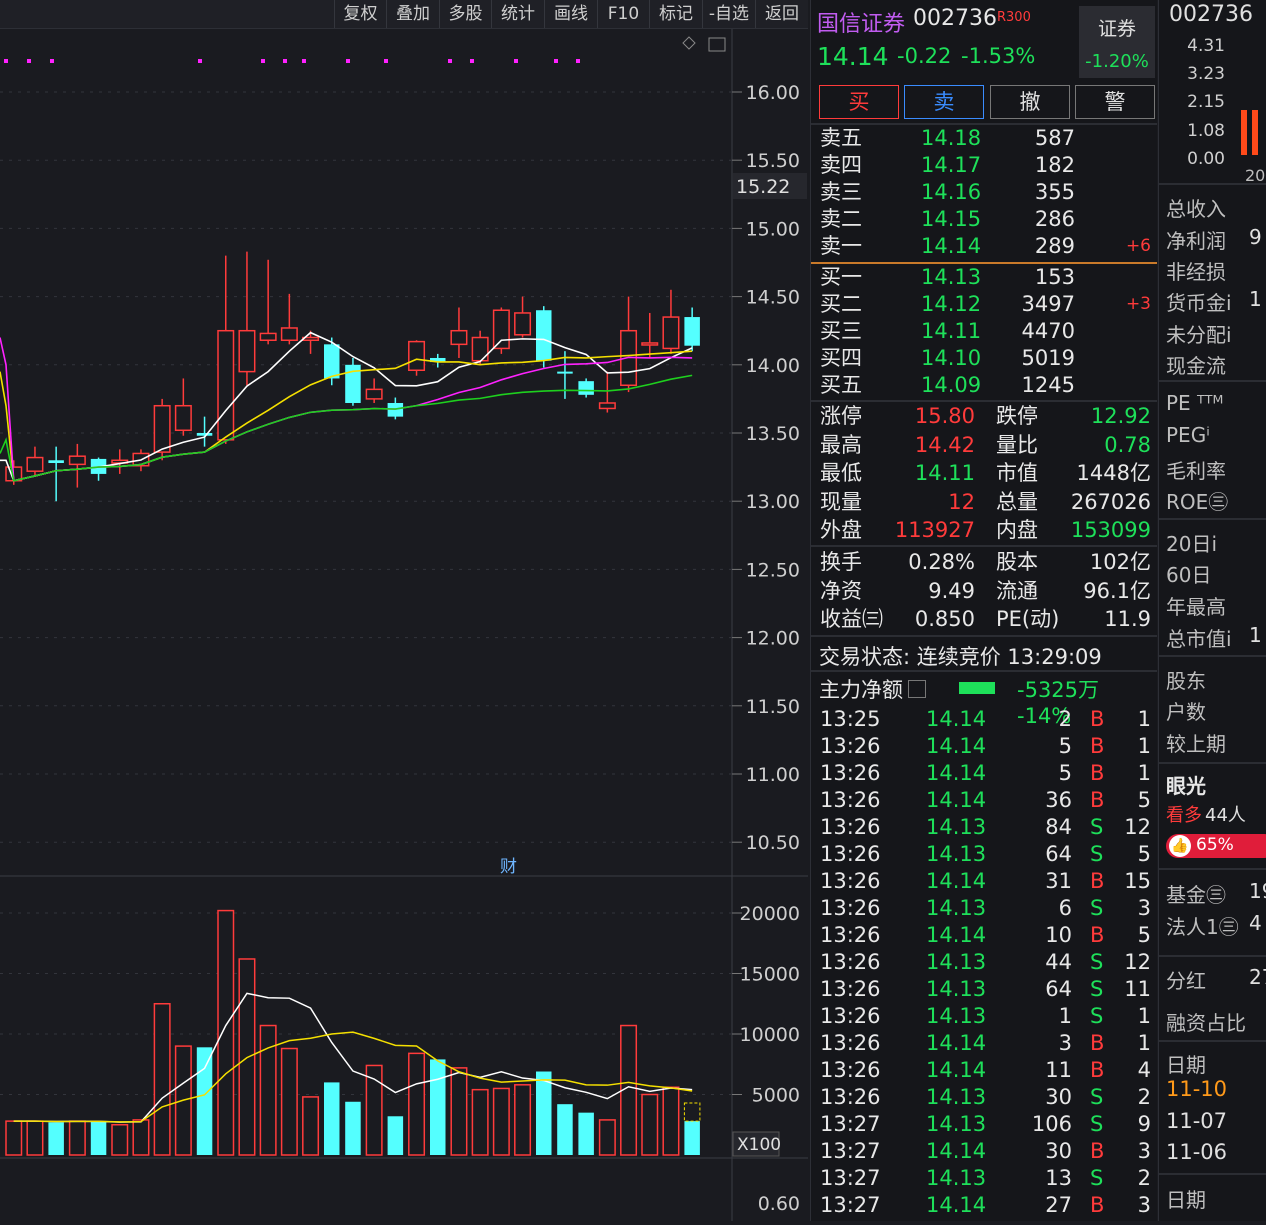 The height and width of the screenshot is (1225, 1266). Describe the element at coordinates (984, 1151) in the screenshot. I see `tick-row: 13:27 14.14 30 B 3` at that location.